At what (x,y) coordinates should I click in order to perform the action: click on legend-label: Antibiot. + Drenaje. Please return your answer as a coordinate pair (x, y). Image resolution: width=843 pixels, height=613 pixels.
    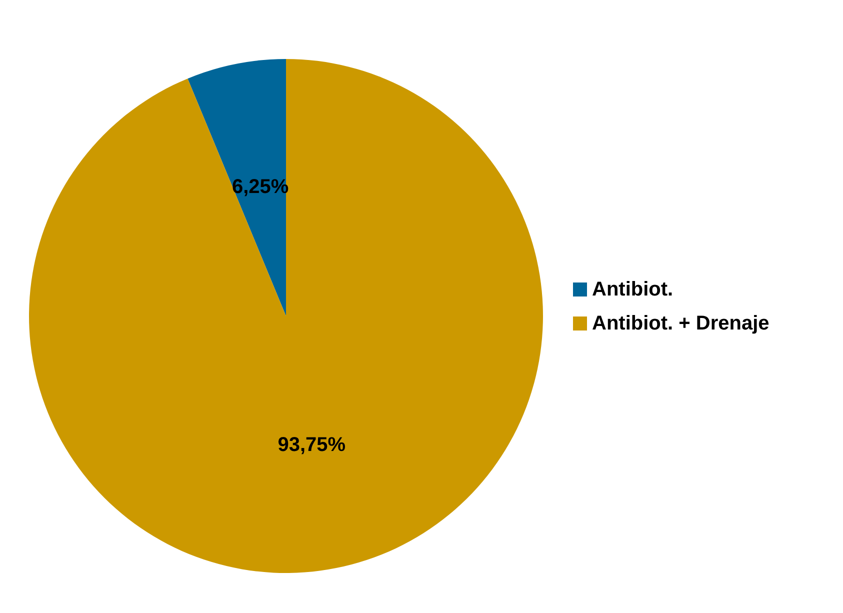
    Looking at the image, I should click on (681, 323).